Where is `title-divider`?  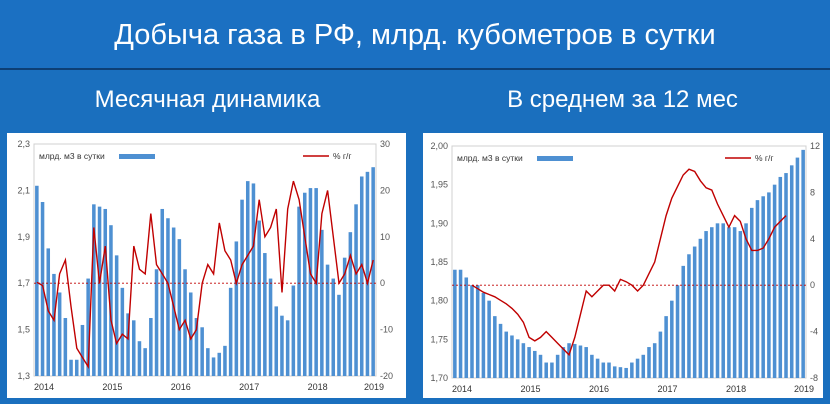 title-divider is located at coordinates (415, 69).